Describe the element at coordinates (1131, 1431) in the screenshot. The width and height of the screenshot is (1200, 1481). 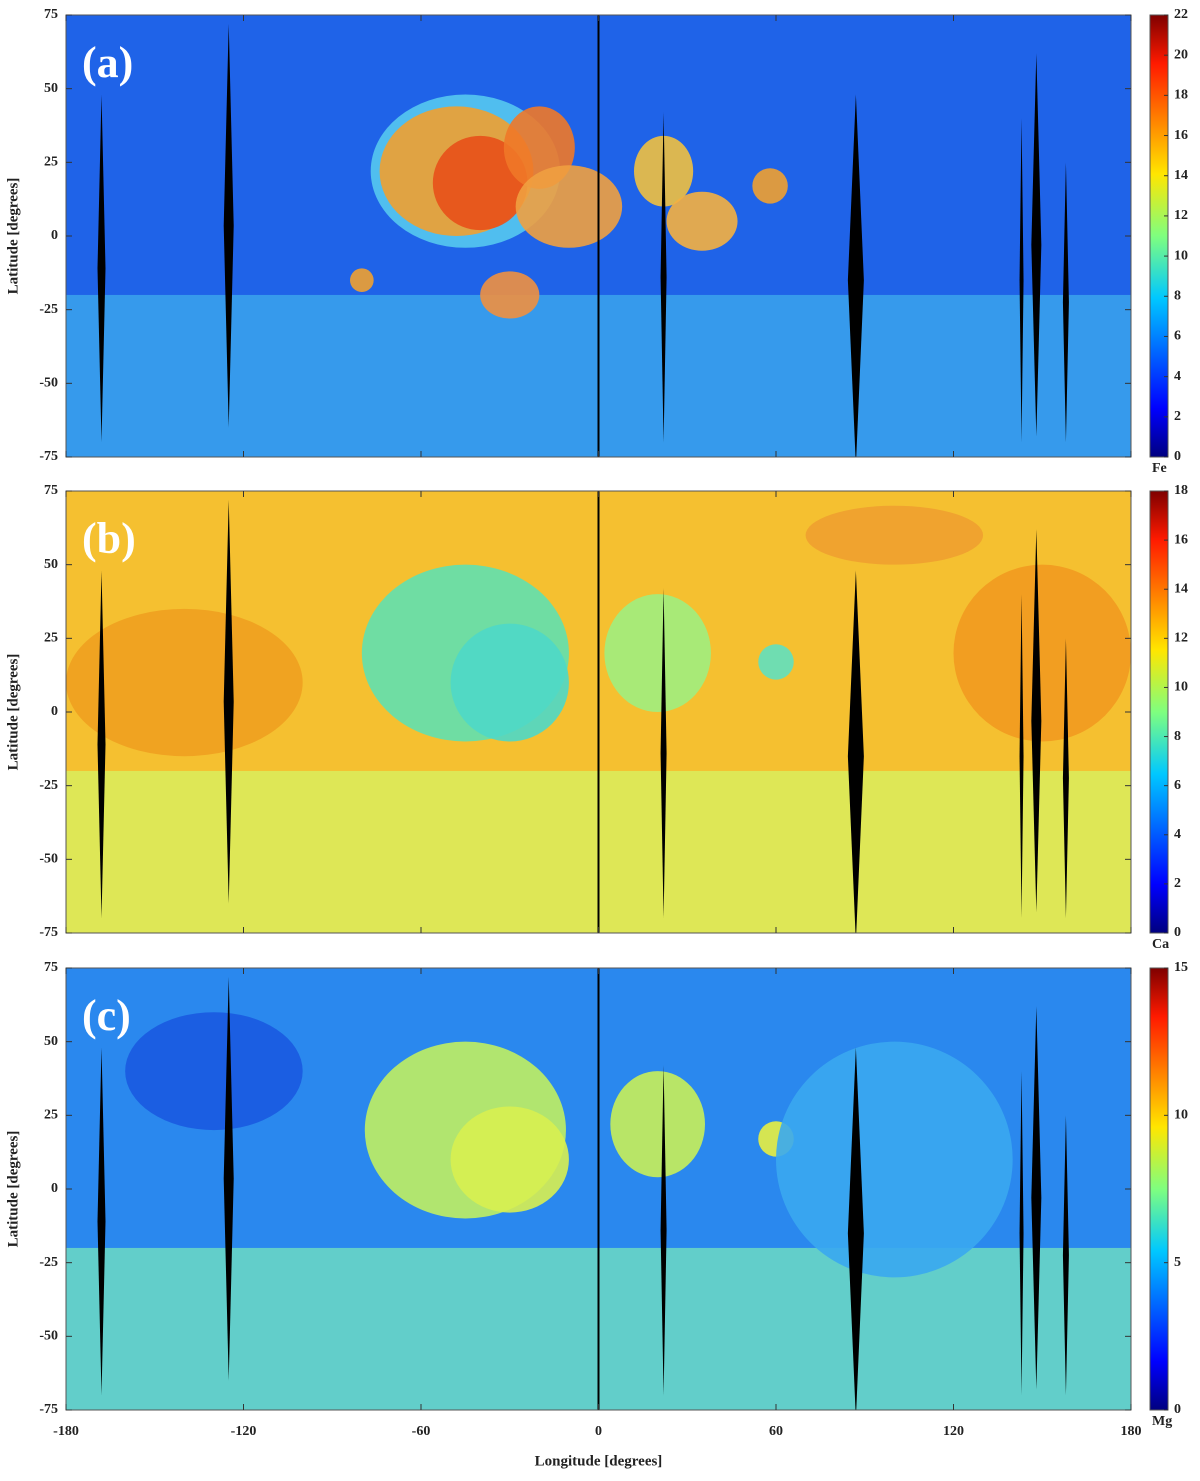
I see `x-tick-label: 180` at that location.